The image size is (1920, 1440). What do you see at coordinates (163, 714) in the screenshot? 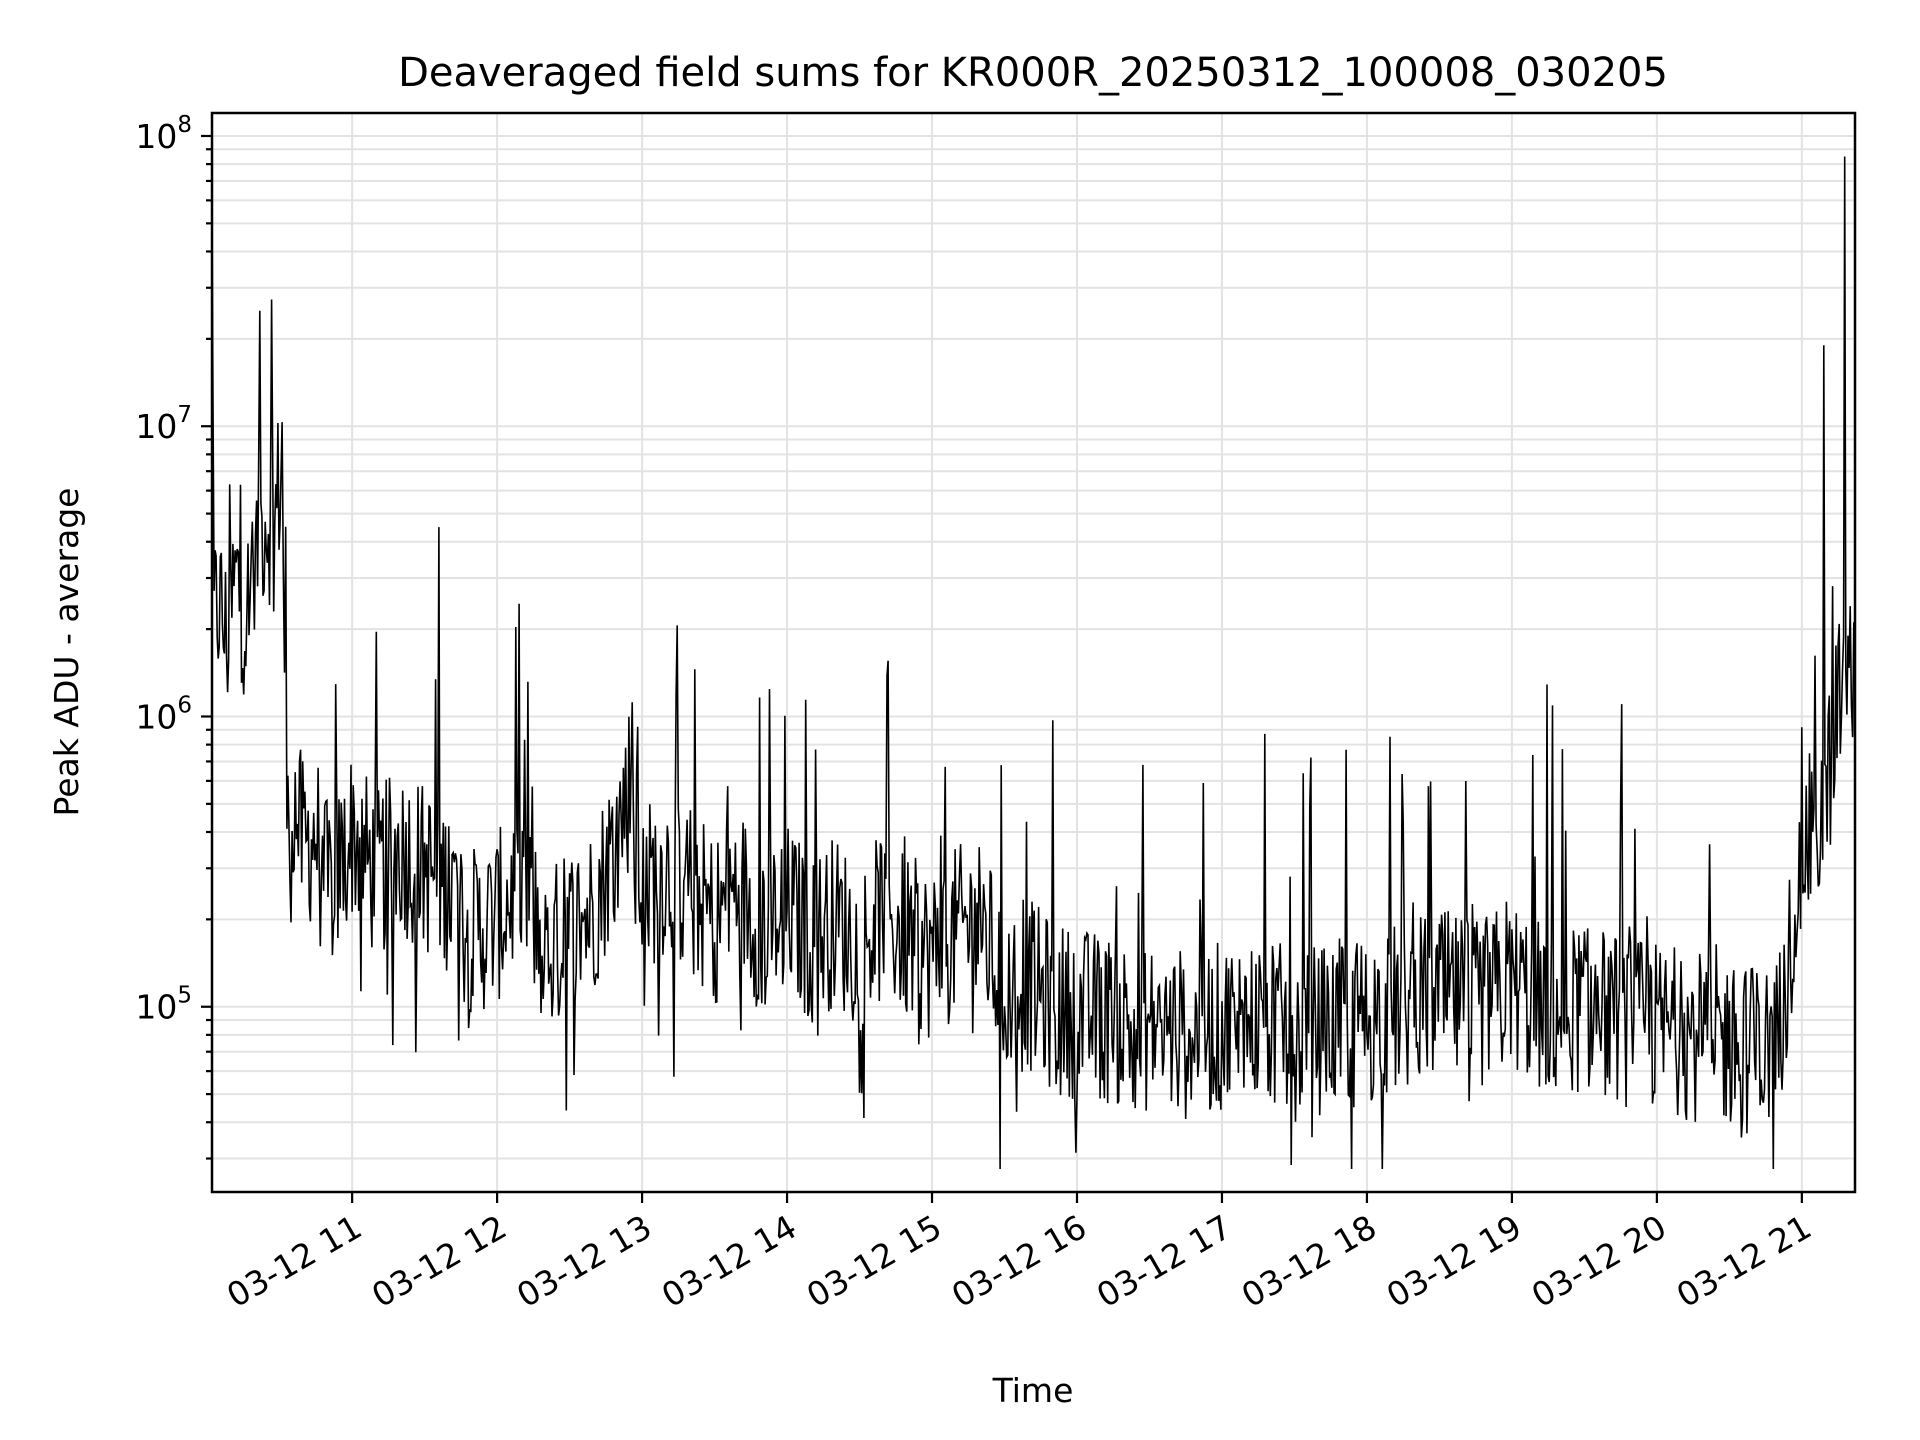
I see `y-tick-label: 10⁶` at bounding box center [163, 714].